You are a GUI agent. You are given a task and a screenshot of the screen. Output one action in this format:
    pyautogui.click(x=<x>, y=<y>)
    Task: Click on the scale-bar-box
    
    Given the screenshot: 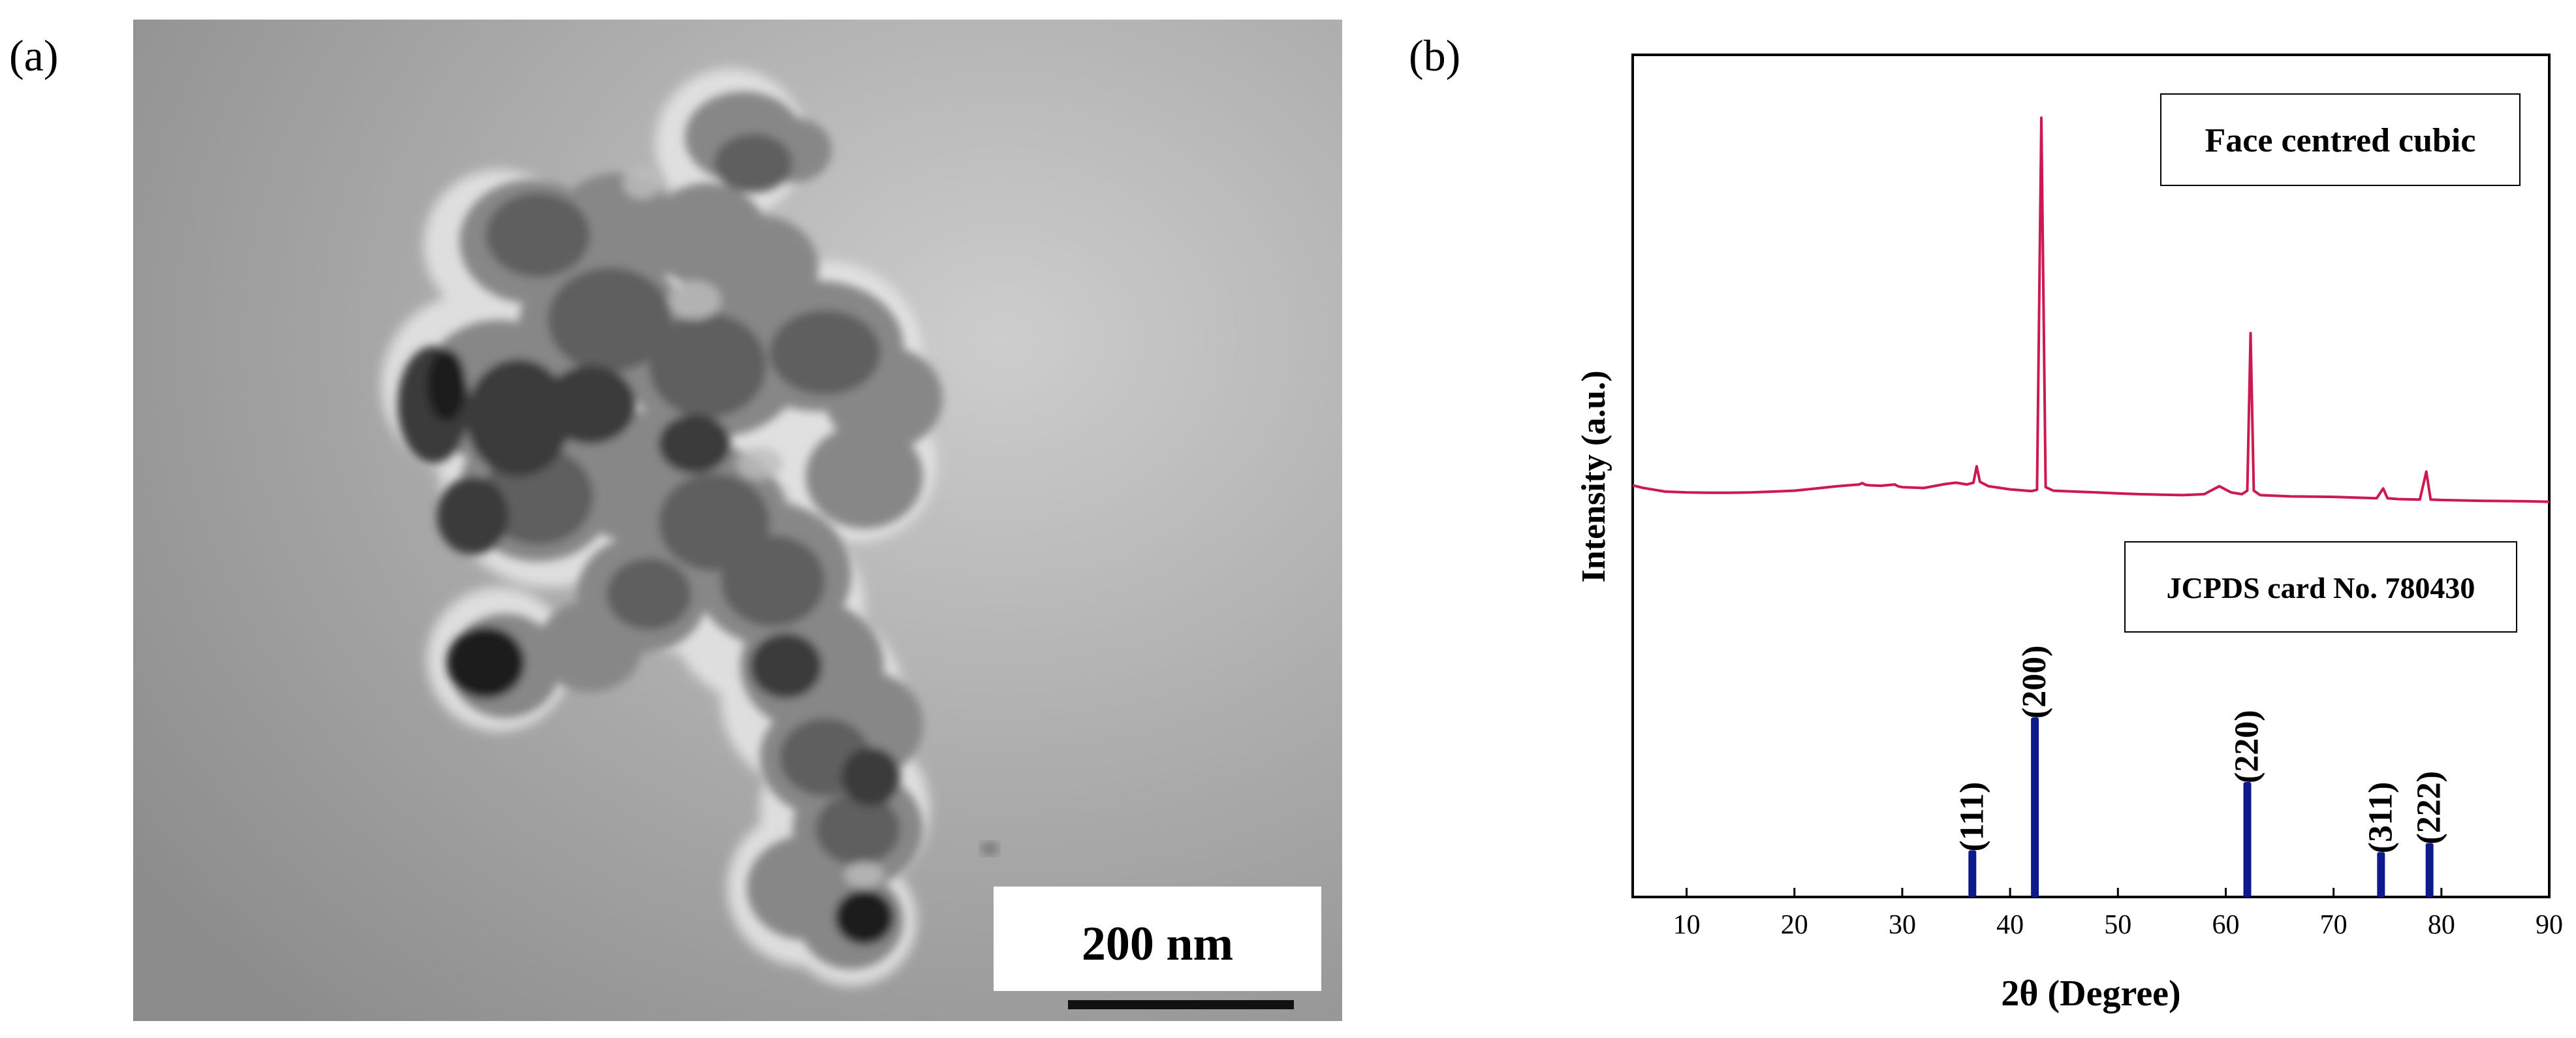 What is the action you would take?
    pyautogui.click(x=1157, y=939)
    